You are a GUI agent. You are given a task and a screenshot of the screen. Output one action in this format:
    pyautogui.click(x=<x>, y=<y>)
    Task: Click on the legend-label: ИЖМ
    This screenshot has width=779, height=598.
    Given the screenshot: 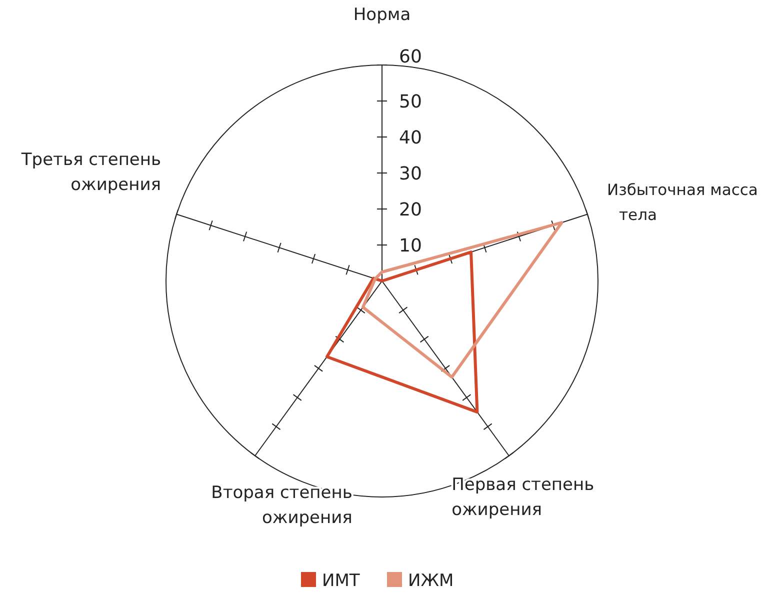 What is the action you would take?
    pyautogui.click(x=431, y=580)
    